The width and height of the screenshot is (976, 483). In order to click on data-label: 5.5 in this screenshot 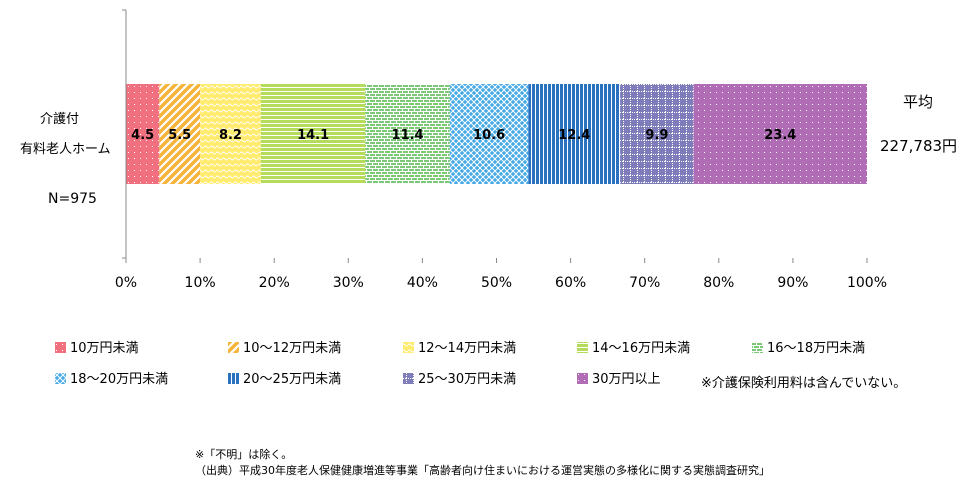, I will do `click(179, 135)`.